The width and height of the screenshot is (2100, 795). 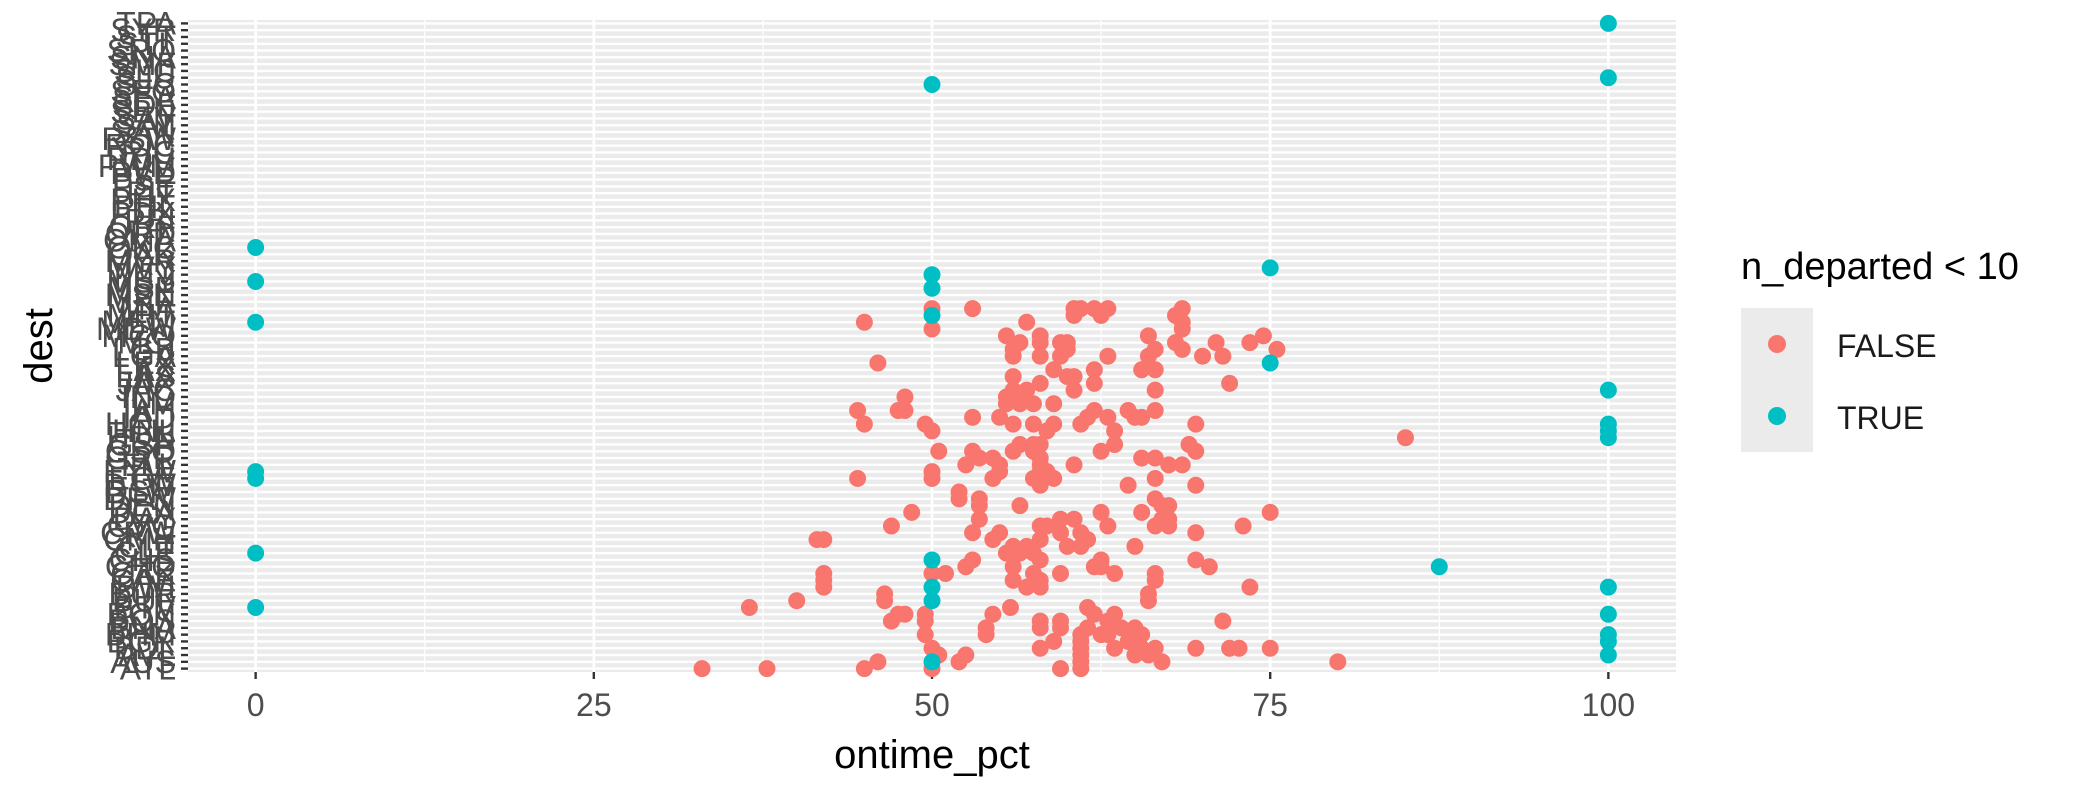 I want to click on y-tick-label: BTV, so click(x=145, y=607).